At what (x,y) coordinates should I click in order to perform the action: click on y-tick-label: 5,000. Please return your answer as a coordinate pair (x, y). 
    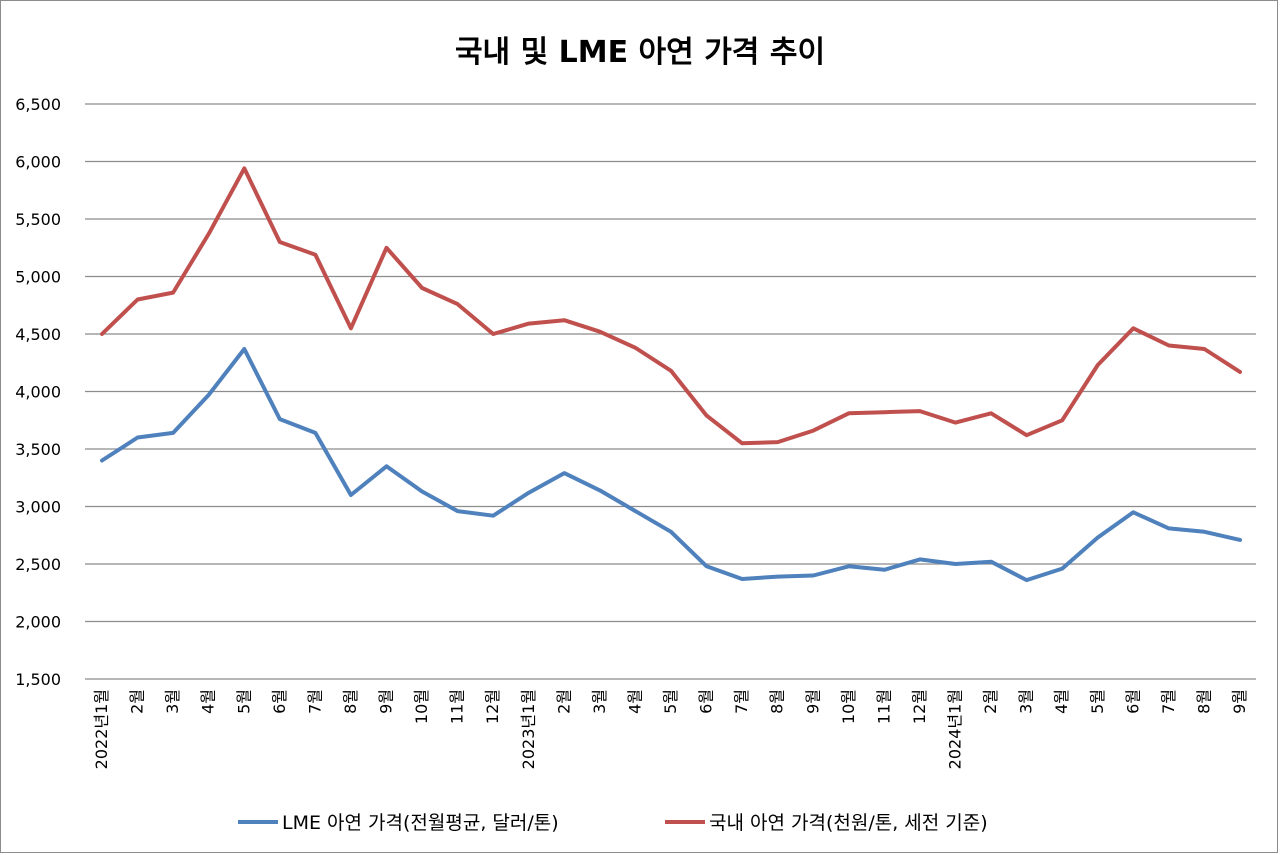
    Looking at the image, I should click on (38, 277).